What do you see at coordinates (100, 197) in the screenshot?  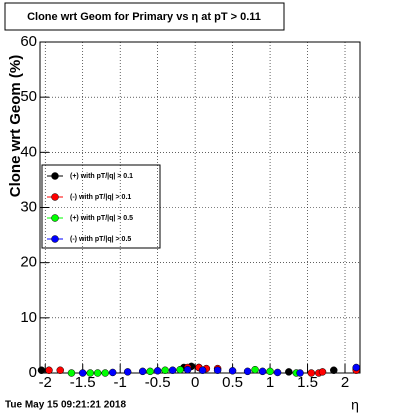 I see `legend-label: (-) with pT/|q| > 0.1` at bounding box center [100, 197].